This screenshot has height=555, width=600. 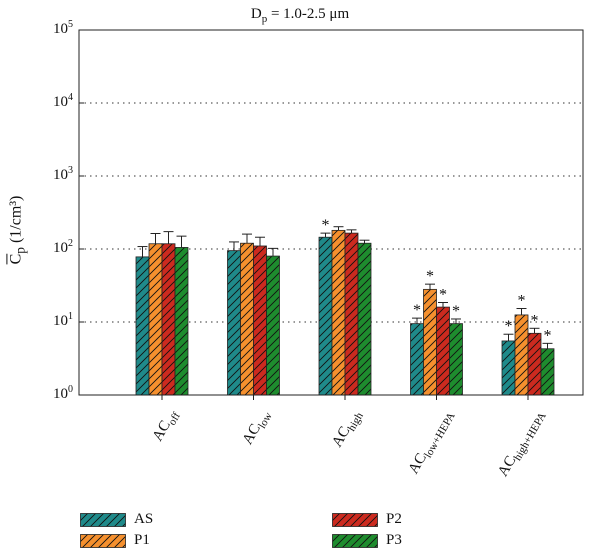 I want to click on y-tick-label: 10³, so click(x=63, y=174).